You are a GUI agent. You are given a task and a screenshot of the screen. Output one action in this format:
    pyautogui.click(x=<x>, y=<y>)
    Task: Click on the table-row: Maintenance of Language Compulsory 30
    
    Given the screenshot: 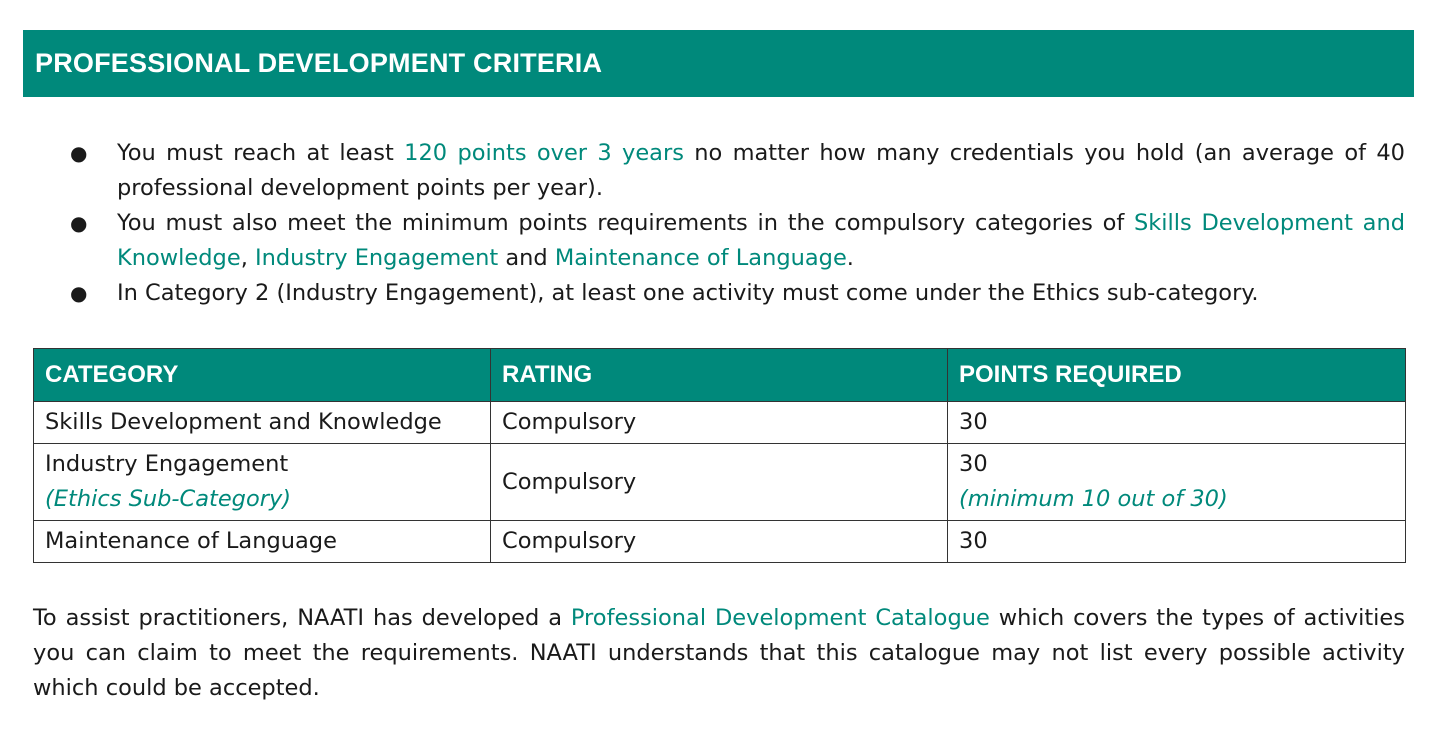 What is the action you would take?
    pyautogui.click(x=719, y=541)
    